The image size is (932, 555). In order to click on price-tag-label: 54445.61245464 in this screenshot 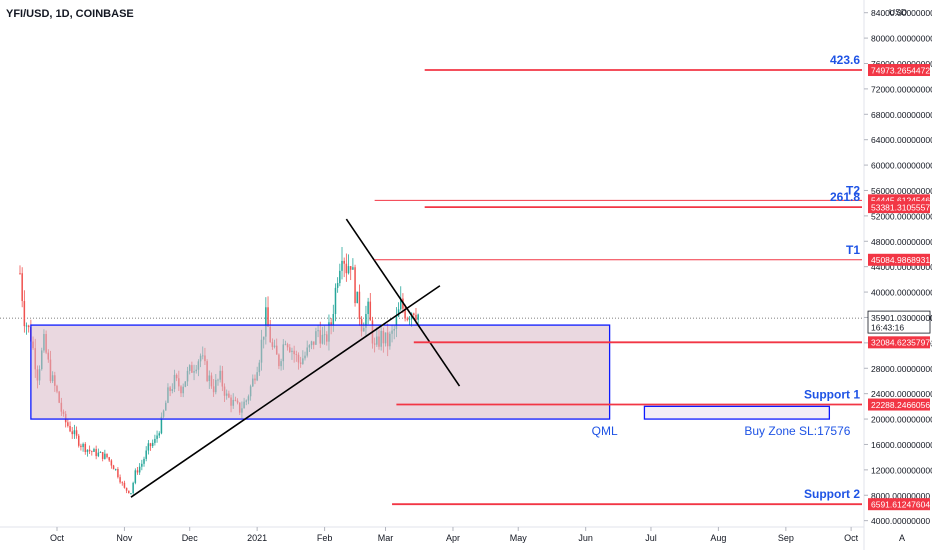, I will do `click(901, 201)`.